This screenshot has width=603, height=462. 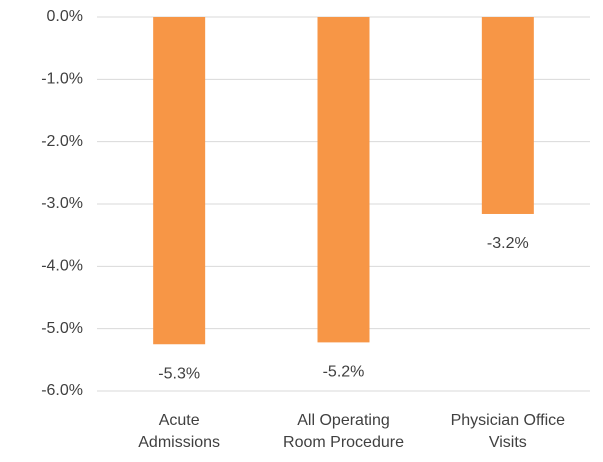 What do you see at coordinates (343, 431) in the screenshot?
I see `x-tick-label: All Operating Room Procedure` at bounding box center [343, 431].